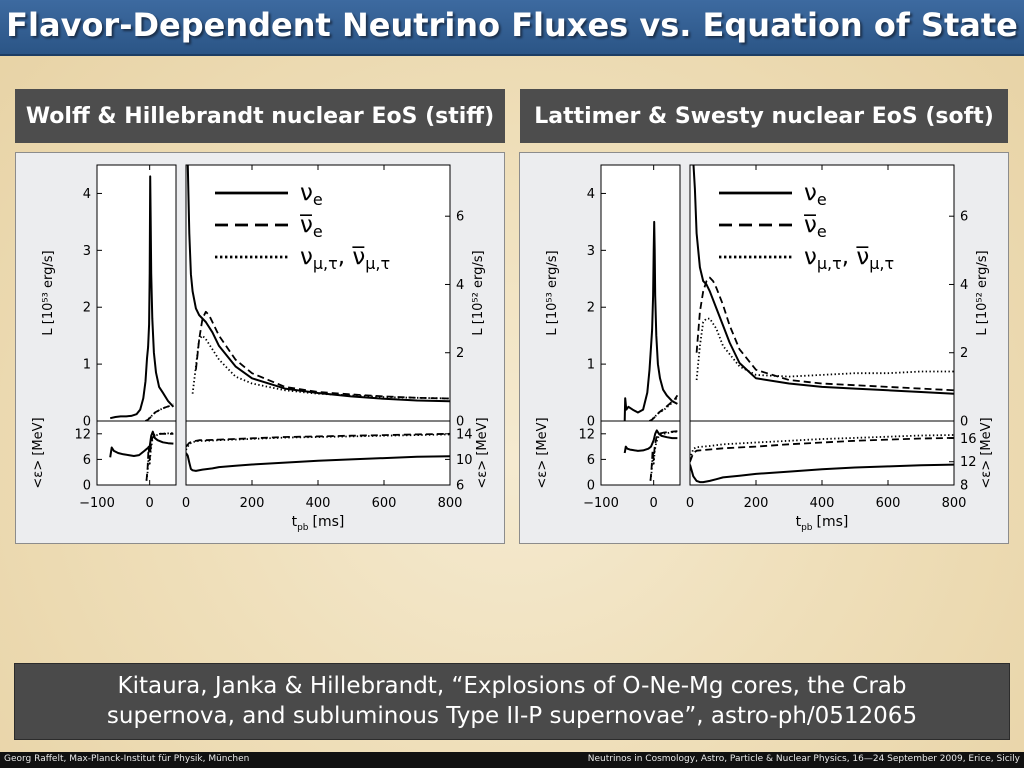 The width and height of the screenshot is (1024, 768). What do you see at coordinates (260, 116) in the screenshot?
I see `panel-header-stiff: Wolff & Hillebrandt nuclear EoS (stiff)` at bounding box center [260, 116].